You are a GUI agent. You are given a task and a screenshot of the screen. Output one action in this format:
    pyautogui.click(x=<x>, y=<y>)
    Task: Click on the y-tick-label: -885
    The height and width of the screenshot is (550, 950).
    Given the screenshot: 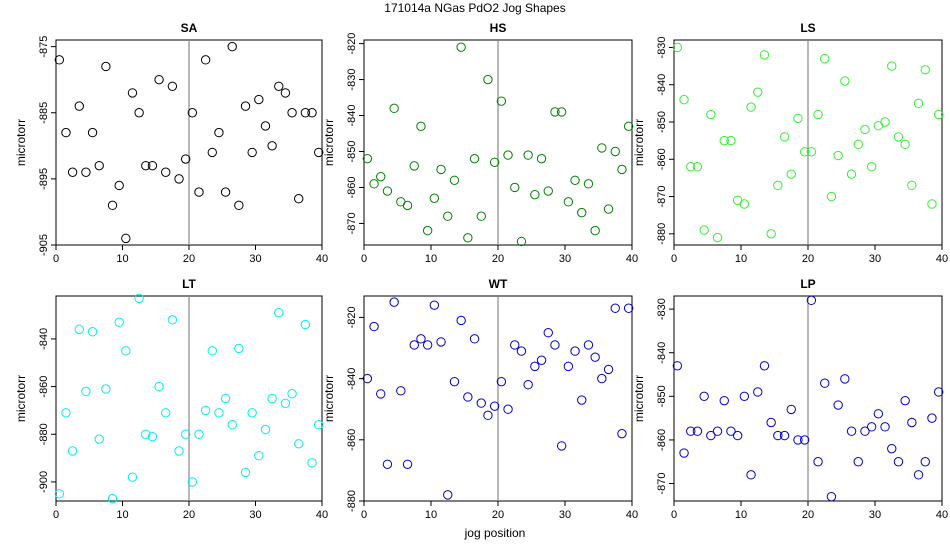 What is the action you would take?
    pyautogui.click(x=44, y=113)
    